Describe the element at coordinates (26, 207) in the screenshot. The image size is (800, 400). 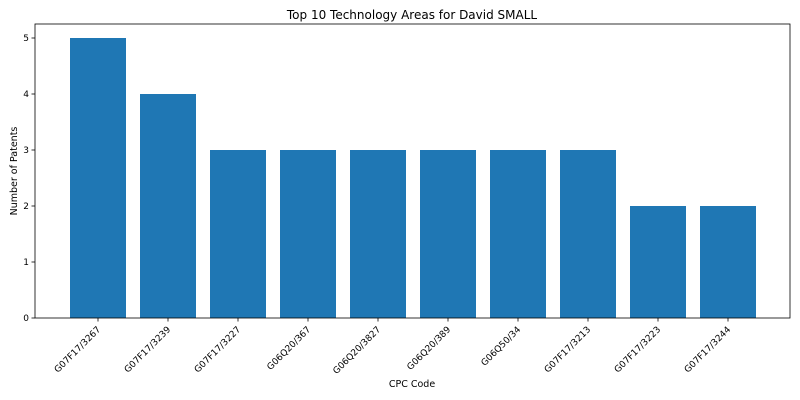
I see `y-tick-label: 2` at that location.